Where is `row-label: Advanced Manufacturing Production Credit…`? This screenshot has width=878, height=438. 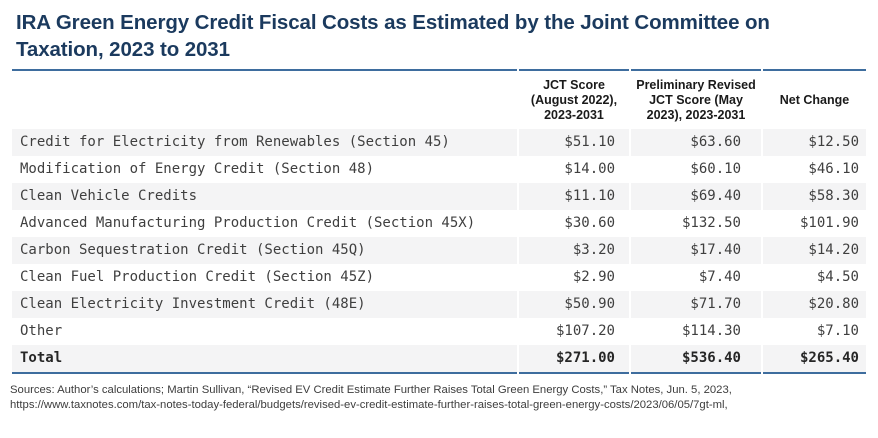 row-label: Advanced Manufacturing Production Credit… is located at coordinates (248, 223).